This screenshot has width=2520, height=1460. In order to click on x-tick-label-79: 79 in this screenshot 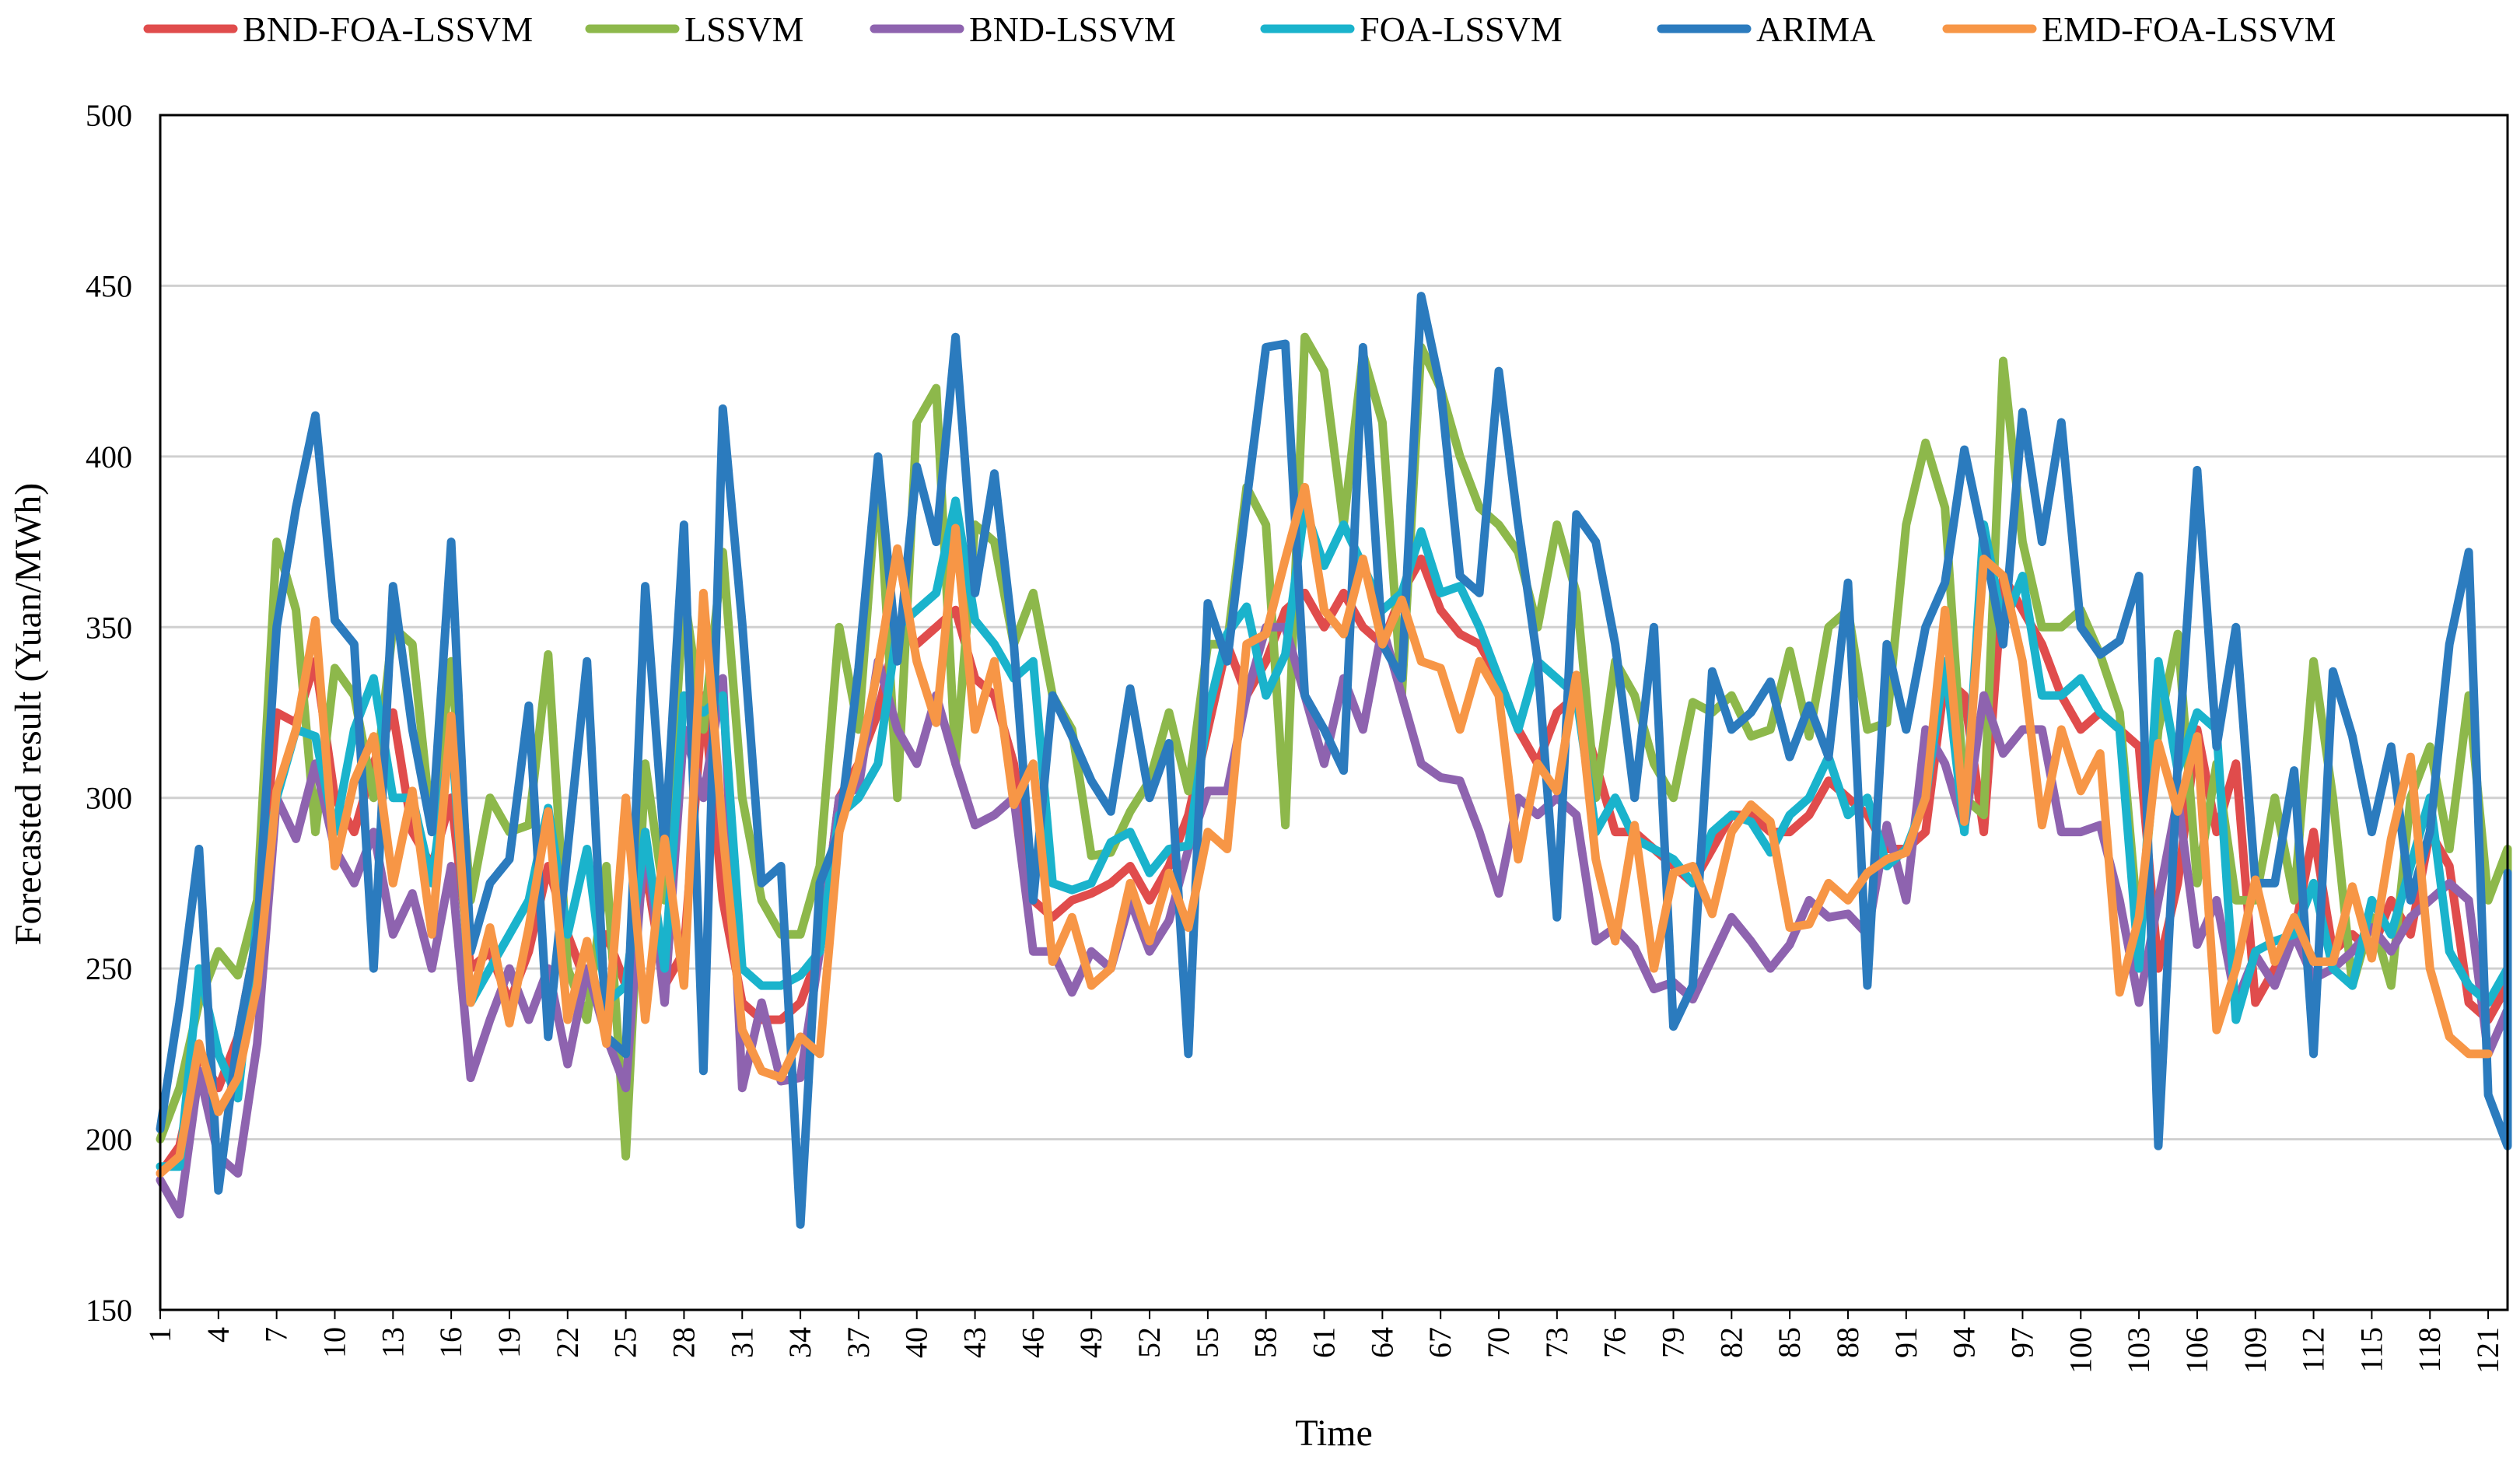, I will do `click(1673, 1342)`.